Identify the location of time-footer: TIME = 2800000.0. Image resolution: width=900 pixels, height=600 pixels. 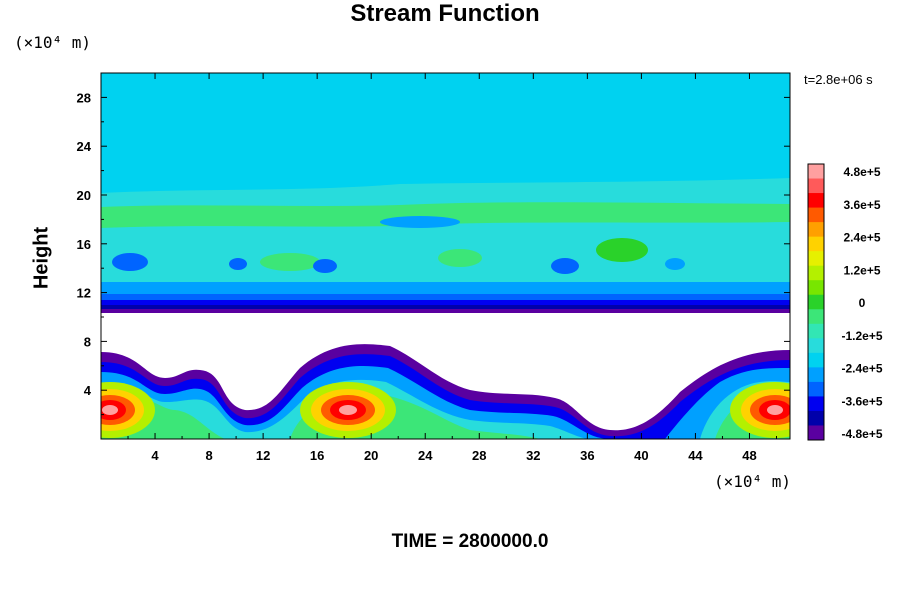
(470, 541).